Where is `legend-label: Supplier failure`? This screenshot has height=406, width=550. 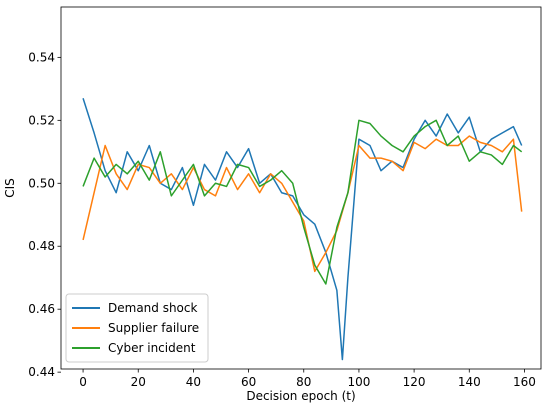
legend-label: Supplier failure is located at coordinates (153, 328).